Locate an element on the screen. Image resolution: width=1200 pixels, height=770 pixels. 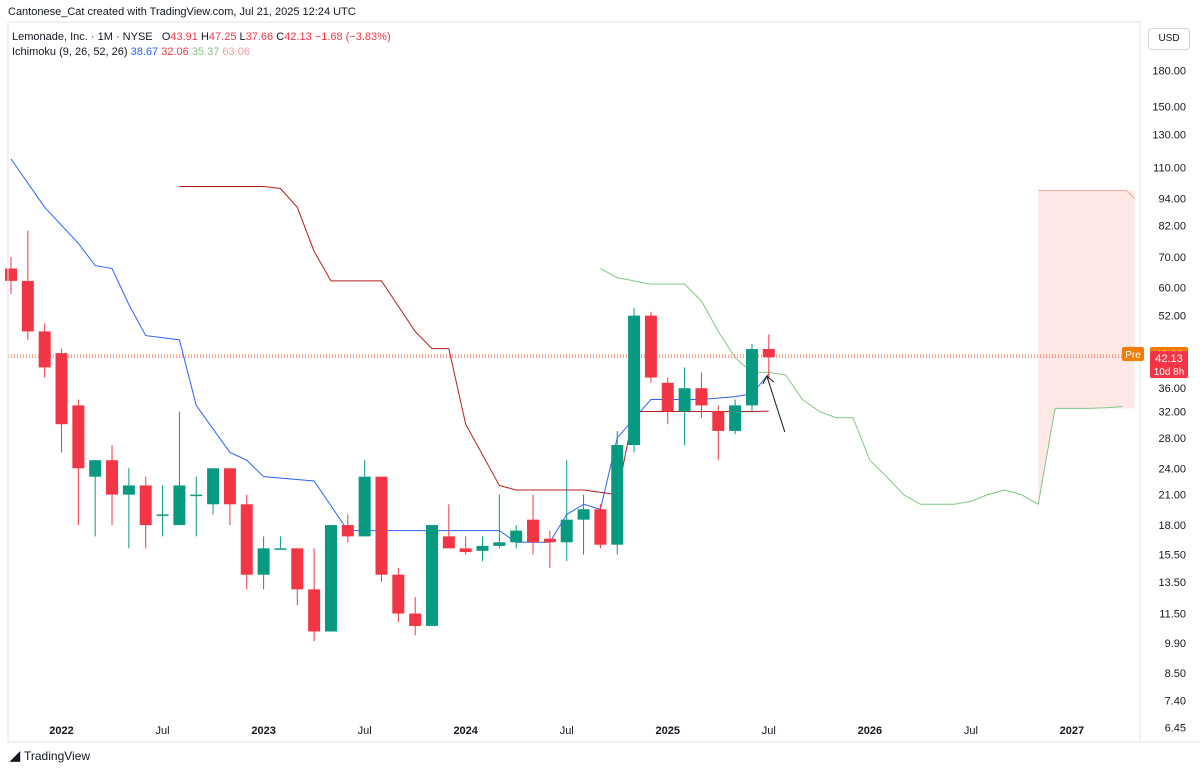
price-tick-label: 13.50 is located at coordinates (1172, 583).